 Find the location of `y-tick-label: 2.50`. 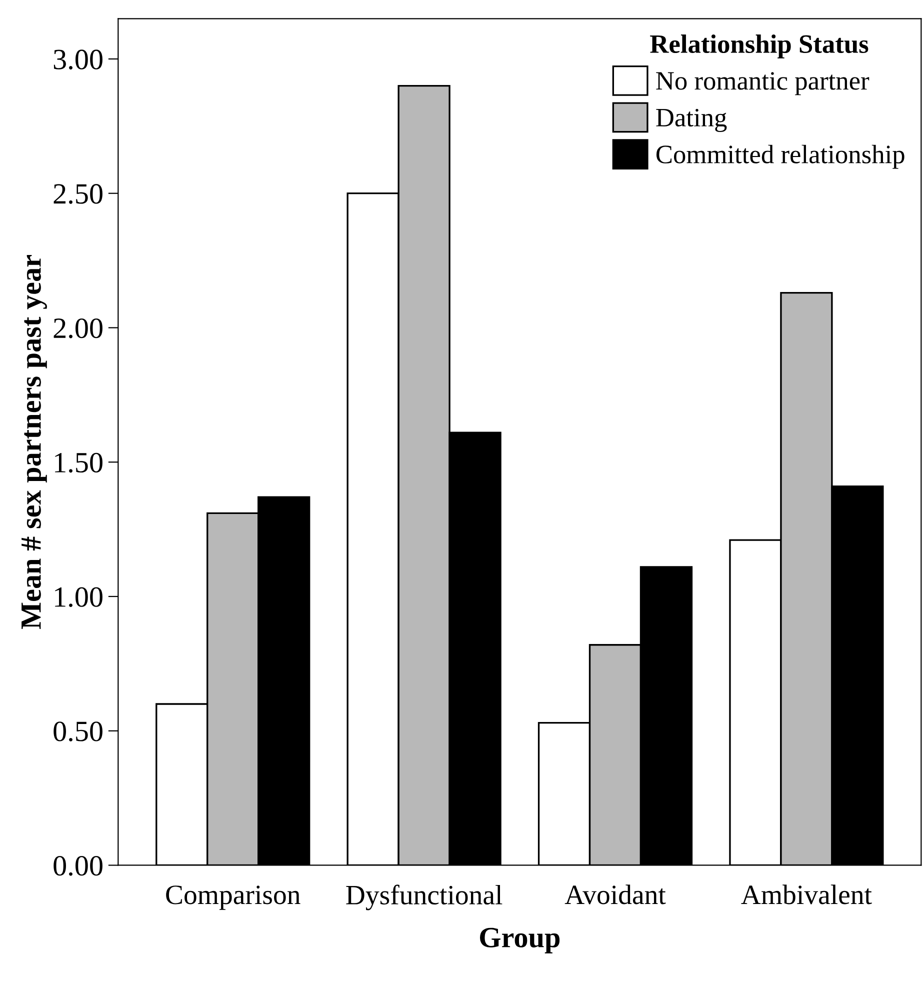

y-tick-label: 2.50 is located at coordinates (78, 194).